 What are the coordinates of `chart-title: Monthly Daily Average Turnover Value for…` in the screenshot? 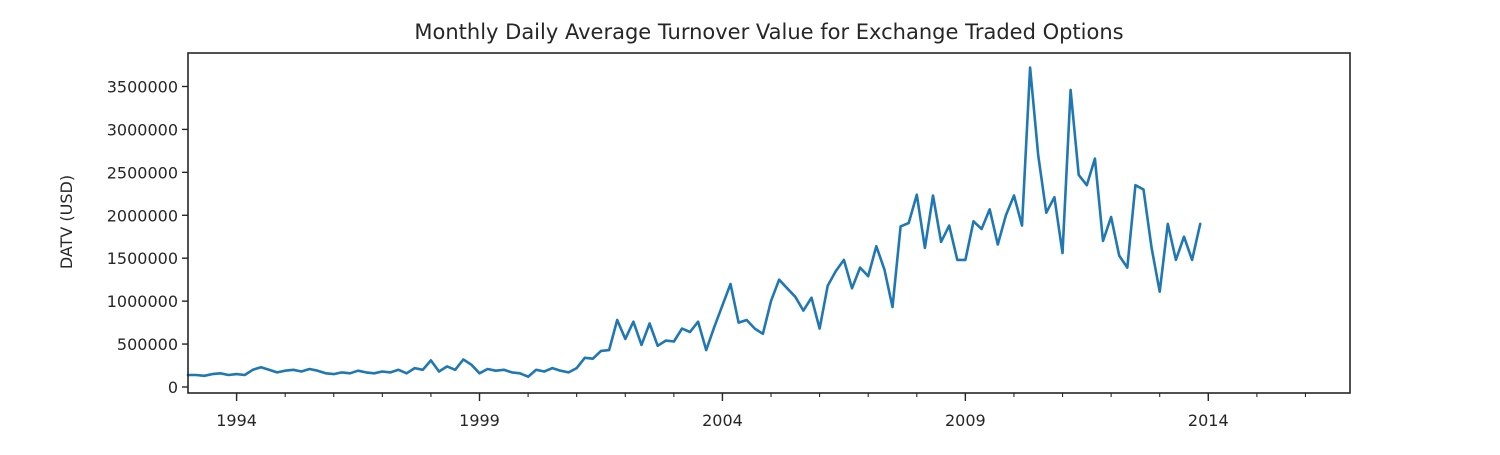 It's located at (768, 32).